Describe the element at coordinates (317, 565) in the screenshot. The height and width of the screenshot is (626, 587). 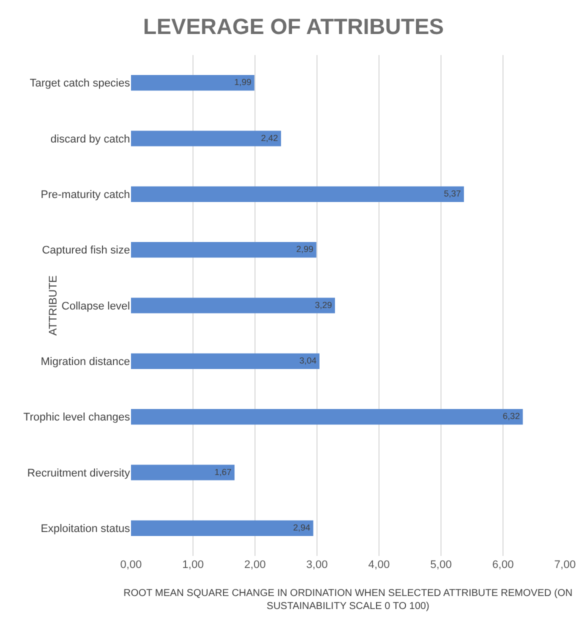
I see `x-tick-label: 3,00` at that location.